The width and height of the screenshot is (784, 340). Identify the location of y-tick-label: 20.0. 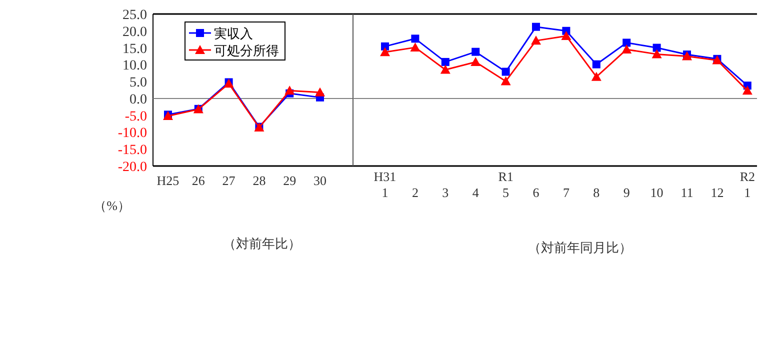
(134, 32).